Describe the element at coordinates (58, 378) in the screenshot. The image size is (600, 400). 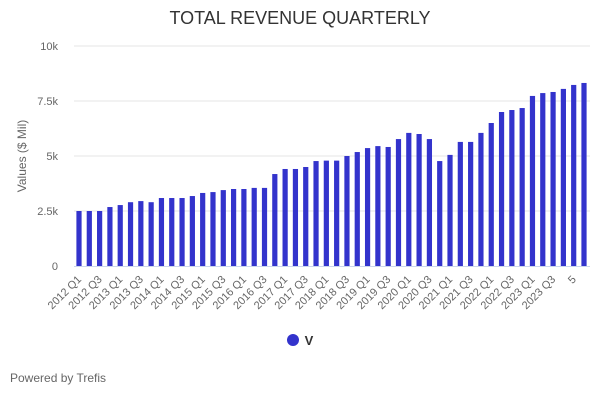
I see `powered-by: Powered by Trefis` at that location.